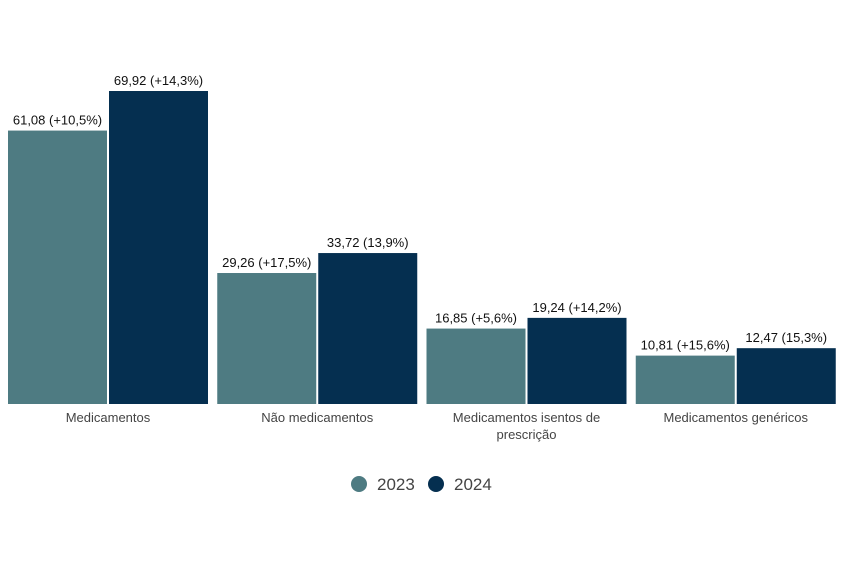  Describe the element at coordinates (57, 120) in the screenshot. I see `data-label: 61,08 (+10,5%)` at that location.